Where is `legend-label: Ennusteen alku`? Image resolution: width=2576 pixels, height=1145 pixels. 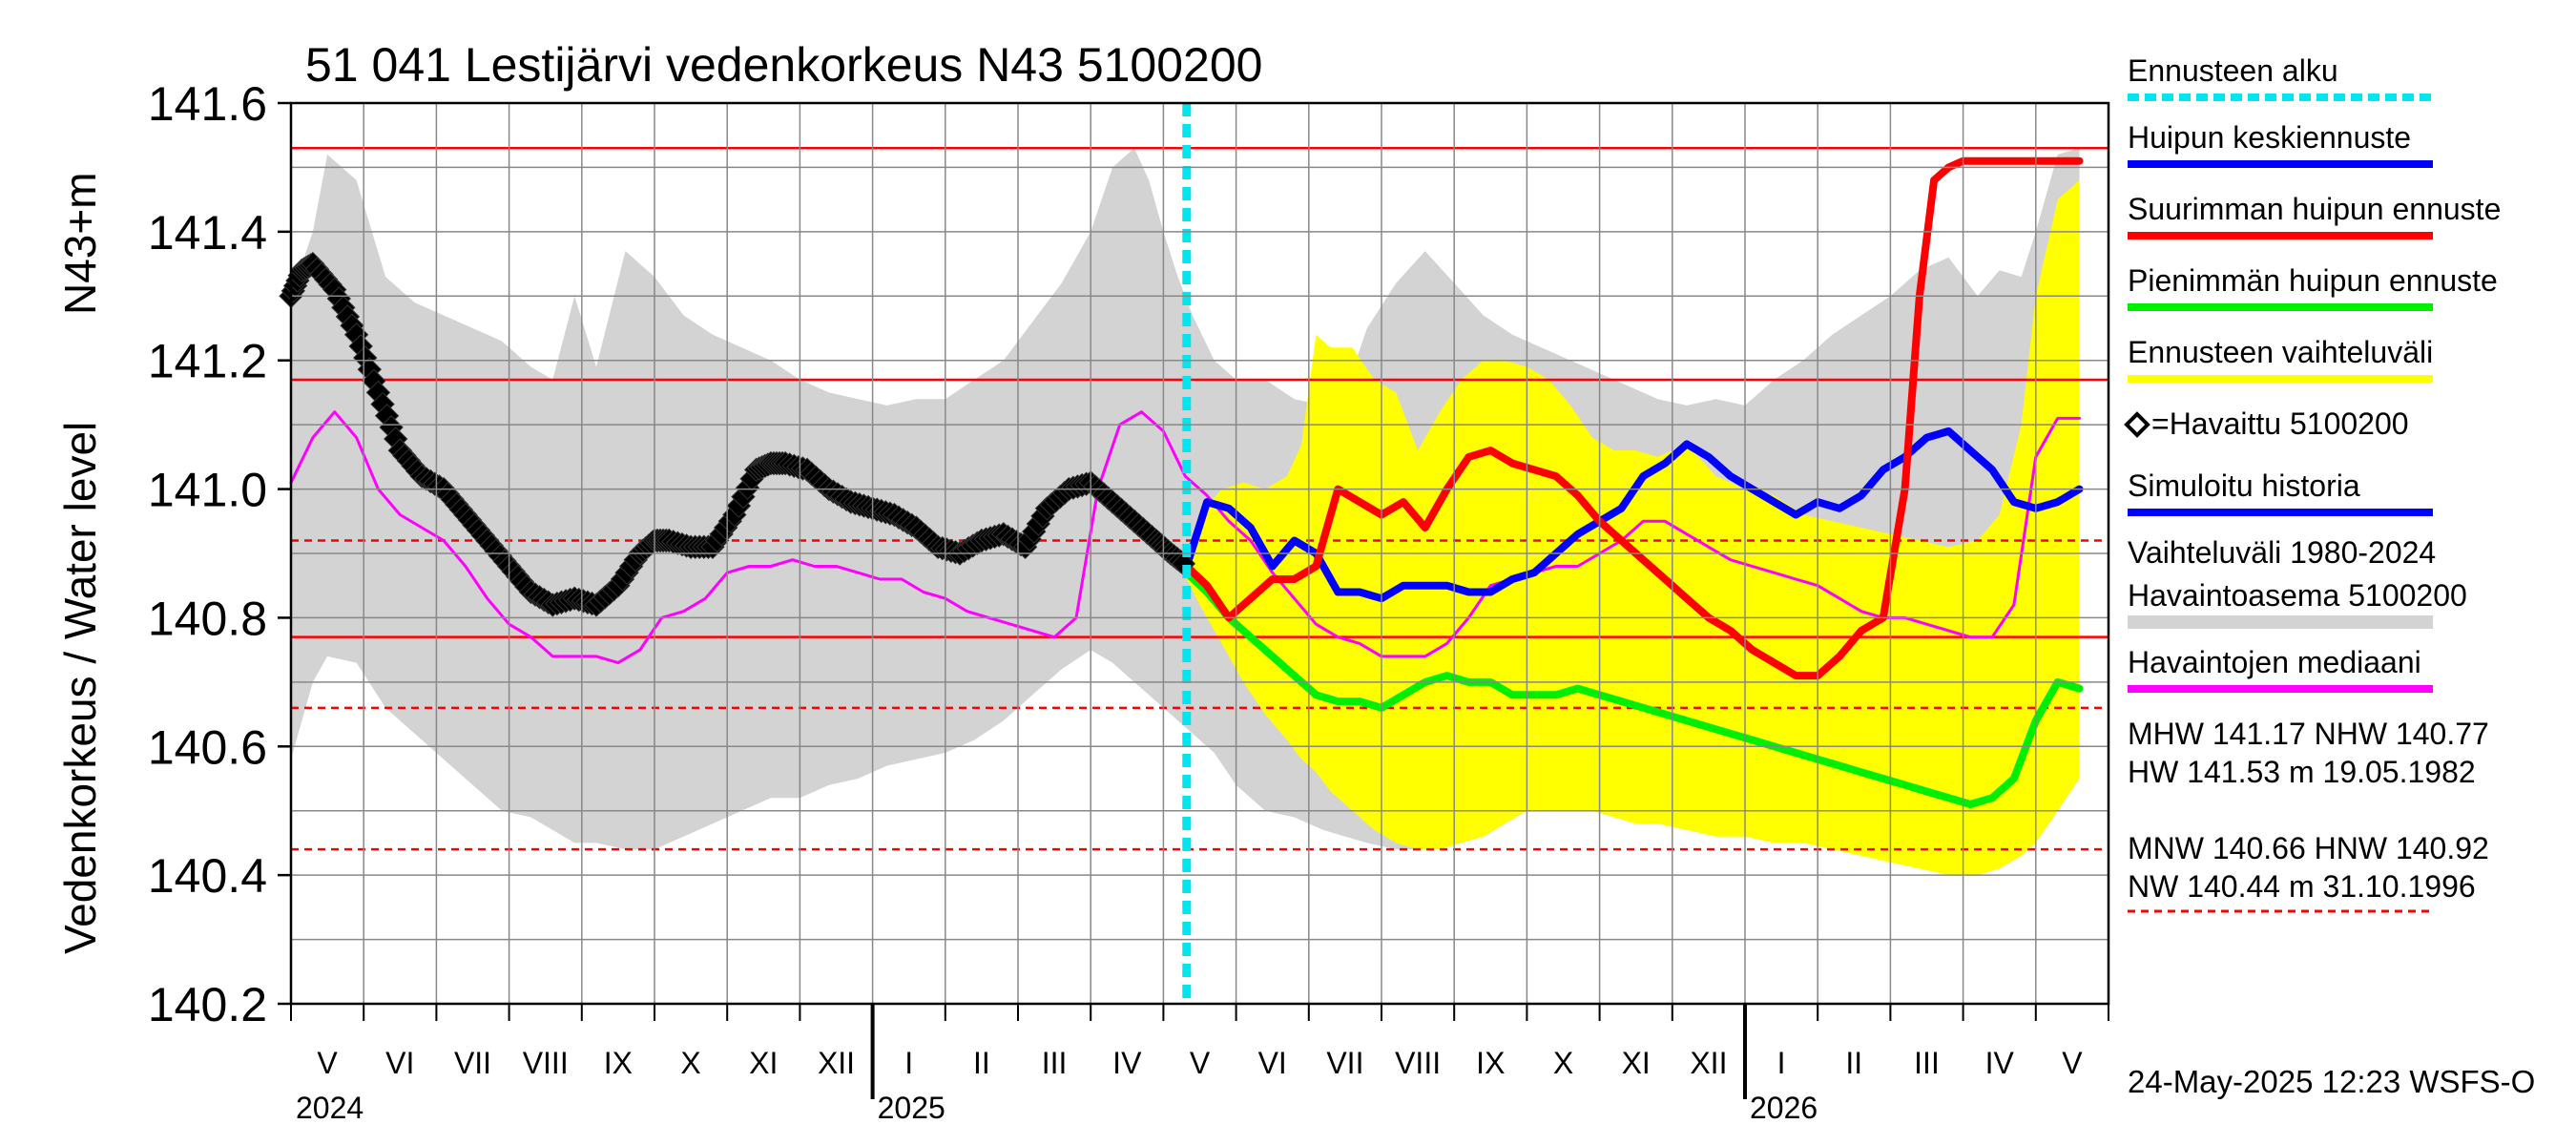 legend-label: Ennusteen alku is located at coordinates (2233, 70).